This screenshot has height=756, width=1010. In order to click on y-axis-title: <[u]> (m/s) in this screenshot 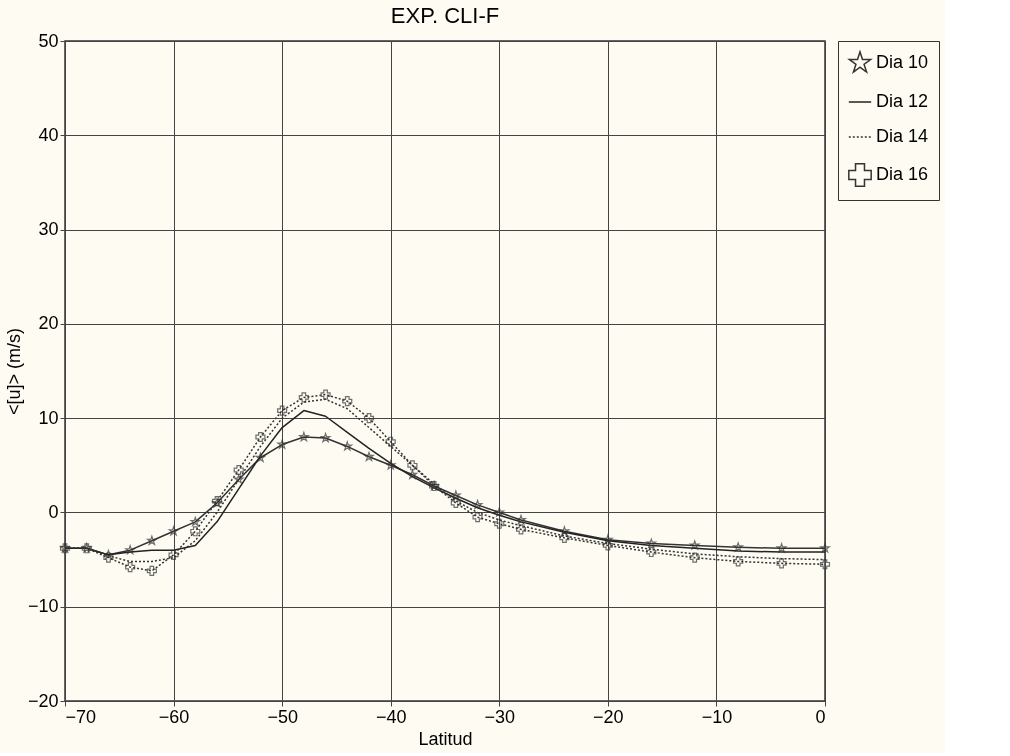, I will do `click(13, 371)`.